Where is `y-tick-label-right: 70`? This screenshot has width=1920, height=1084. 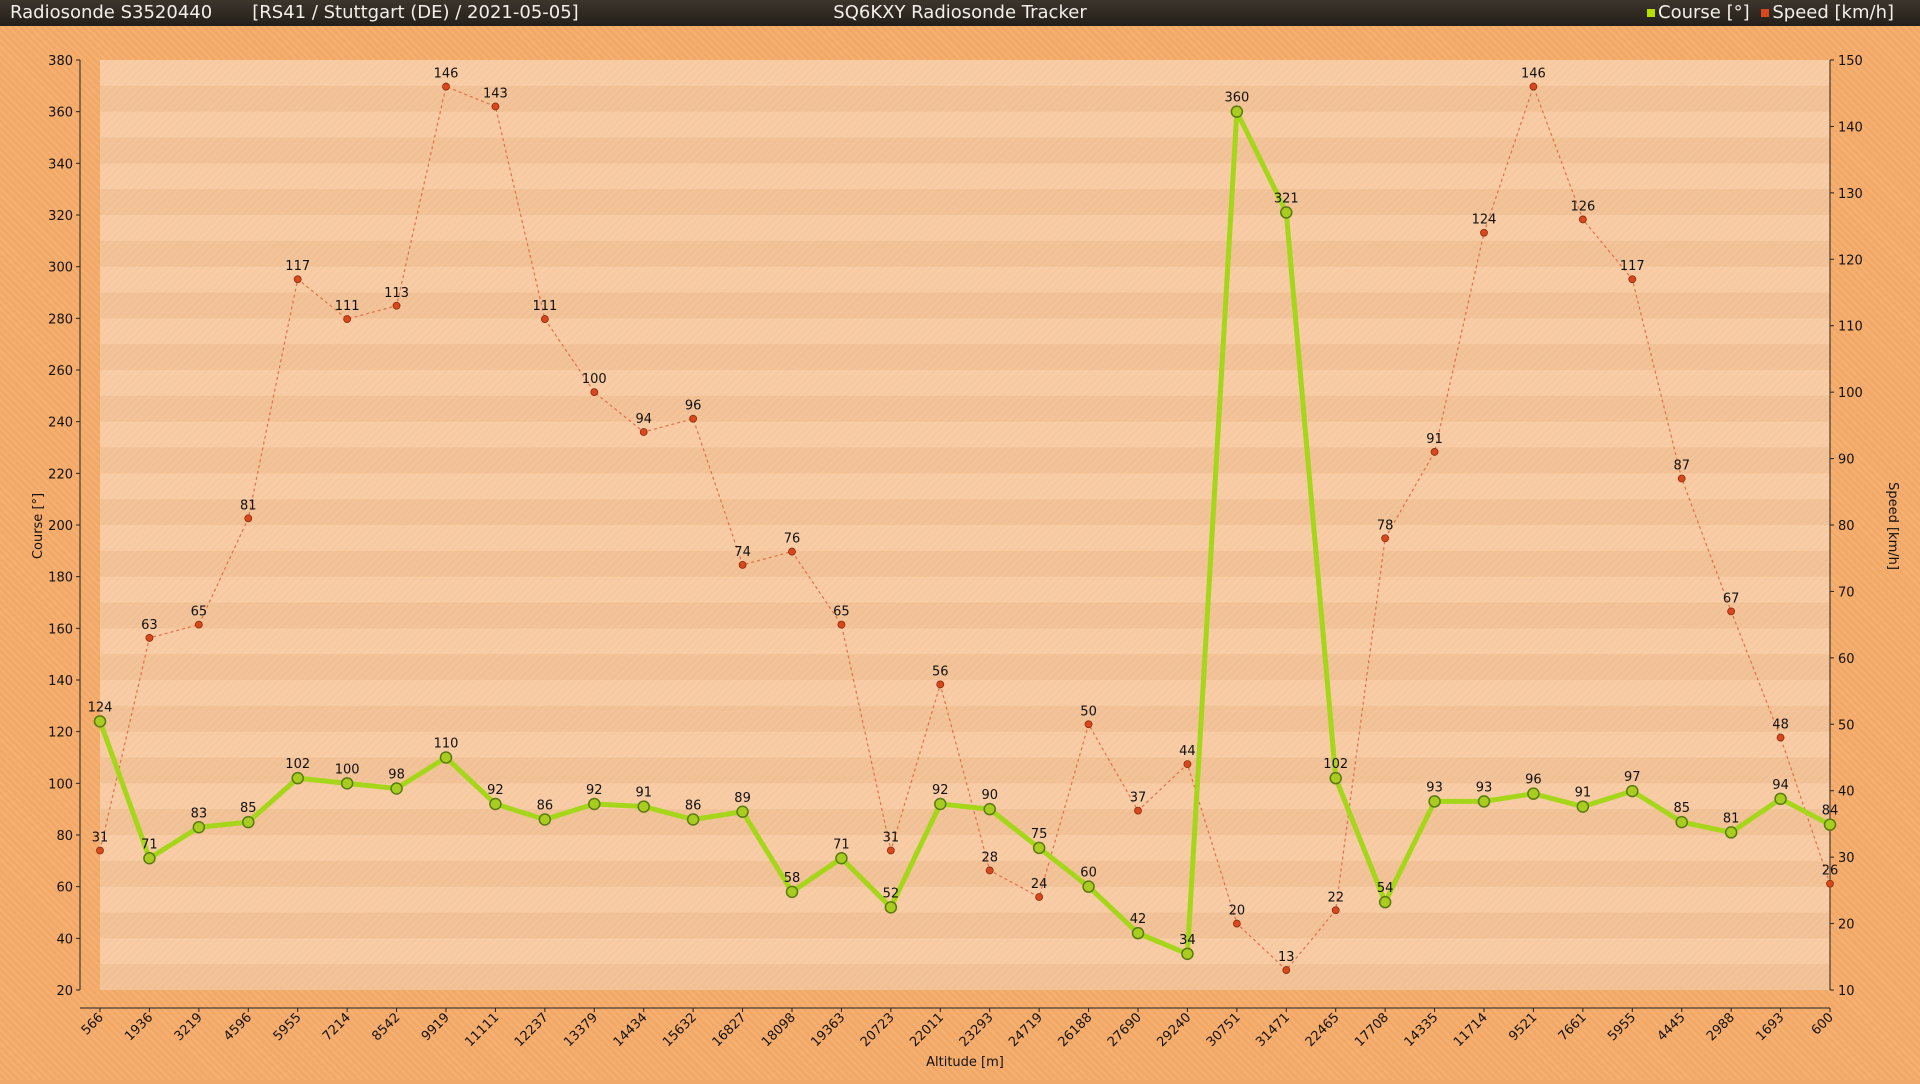 y-tick-label-right: 70 is located at coordinates (1846, 592).